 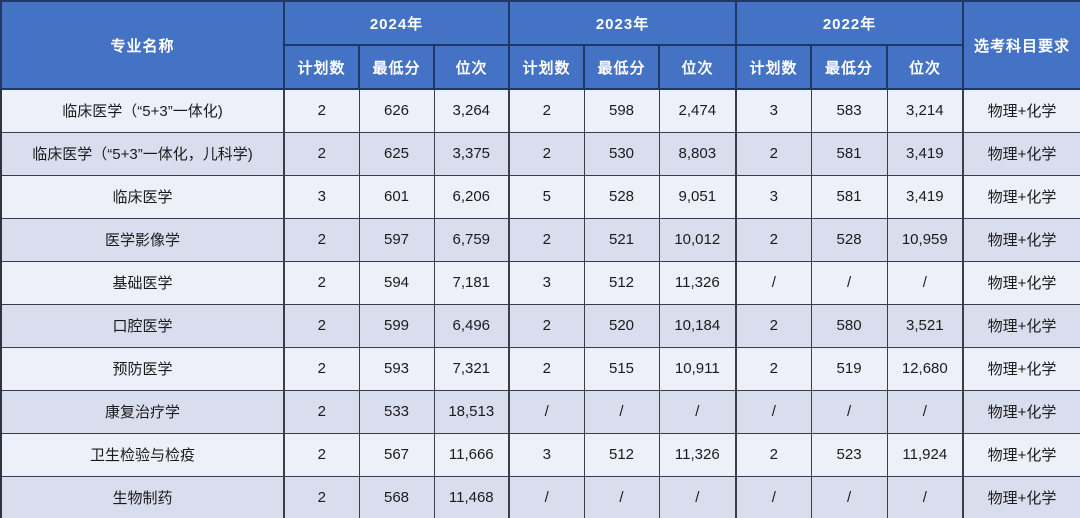 What do you see at coordinates (396, 239) in the screenshot?
I see `cell-value: 597` at bounding box center [396, 239].